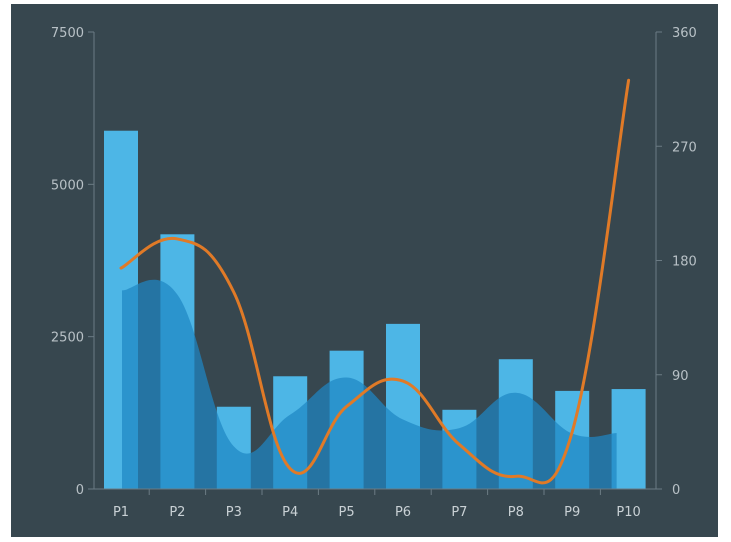  I want to click on right-tick-label: 360, so click(684, 33).